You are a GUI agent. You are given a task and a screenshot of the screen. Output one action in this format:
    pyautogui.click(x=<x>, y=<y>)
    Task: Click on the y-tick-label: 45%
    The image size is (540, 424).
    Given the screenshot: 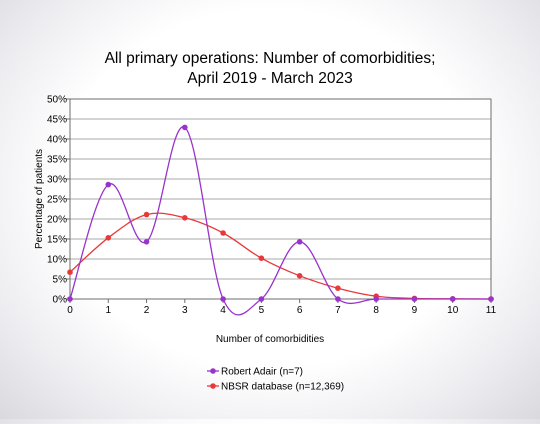 What is the action you would take?
    pyautogui.click(x=57, y=120)
    